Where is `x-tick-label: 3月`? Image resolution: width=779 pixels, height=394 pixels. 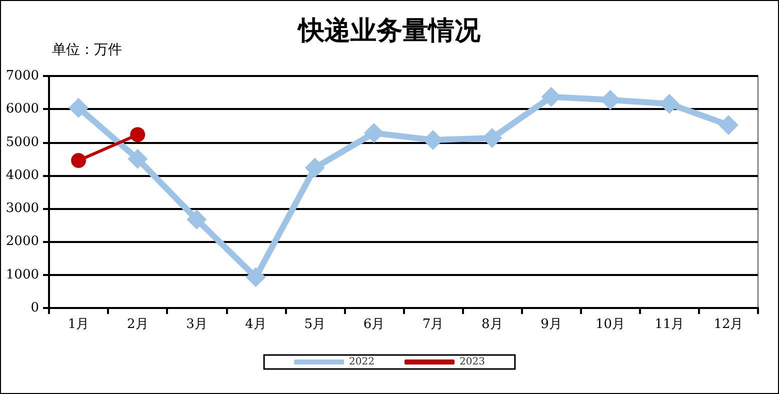 x-tick-label: 3月 is located at coordinates (197, 324).